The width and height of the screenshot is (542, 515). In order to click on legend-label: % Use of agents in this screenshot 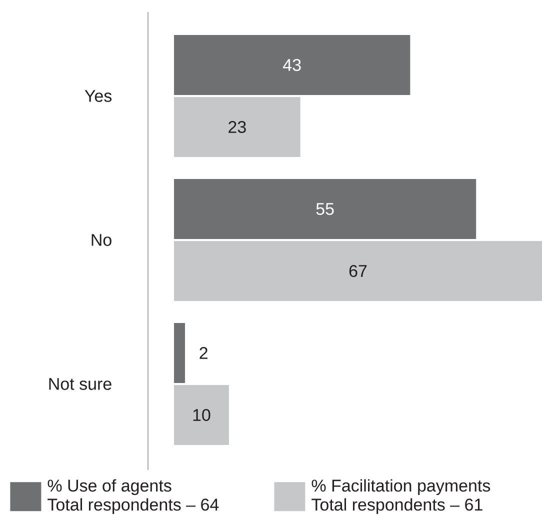, I will do `click(110, 487)`.